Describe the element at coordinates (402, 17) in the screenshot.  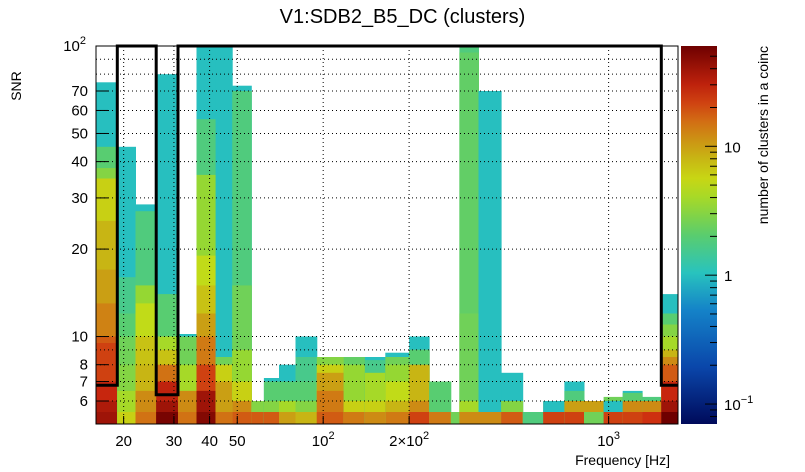
I see `chart-title: V1:SDB2_B5_DC (clusters)` at that location.